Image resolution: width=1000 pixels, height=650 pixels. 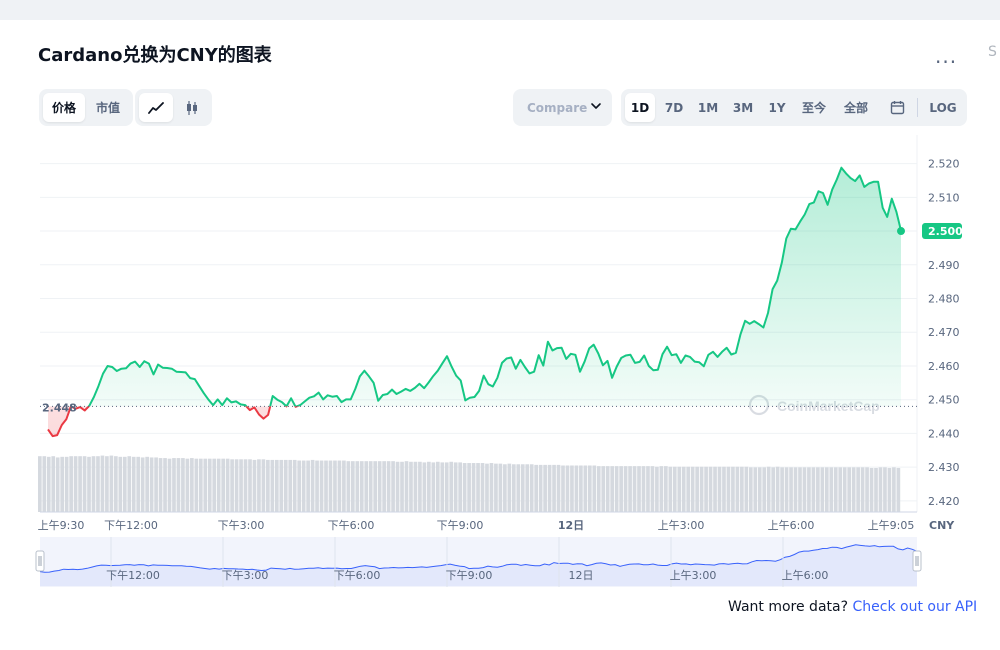 I want to click on x-tick-label: 下午12:00, so click(x=131, y=525).